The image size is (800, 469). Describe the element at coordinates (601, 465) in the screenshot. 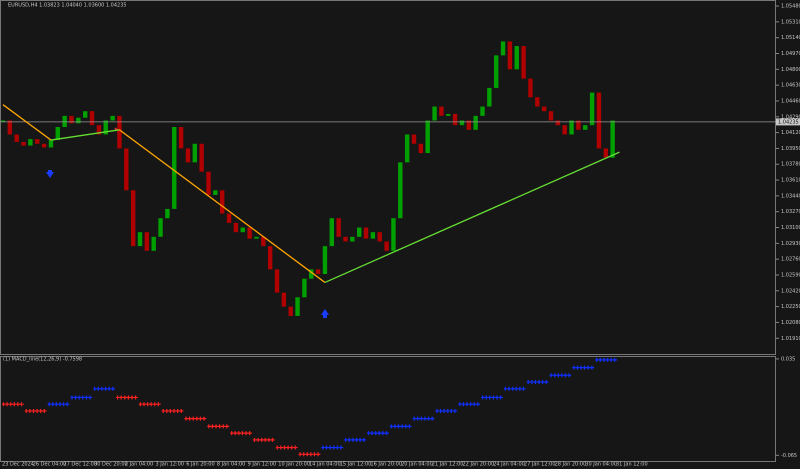

I see `x-tick-label: 30 Jan 04:00` at that location.